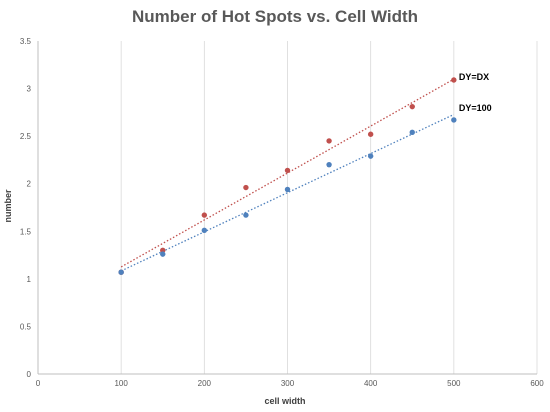 This screenshot has width=550, height=412. I want to click on y-tick-label-2: 2, so click(29, 184).